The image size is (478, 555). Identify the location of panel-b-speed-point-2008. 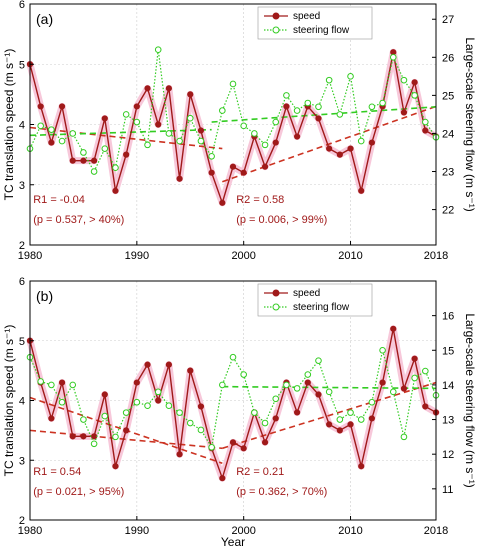
(329, 424).